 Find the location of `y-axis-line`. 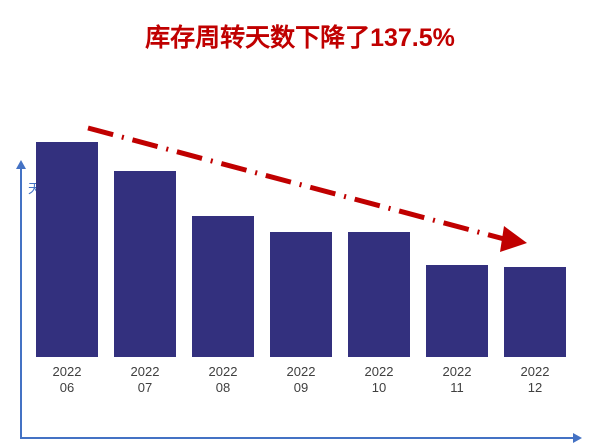

y-axis-line is located at coordinates (21, 303).